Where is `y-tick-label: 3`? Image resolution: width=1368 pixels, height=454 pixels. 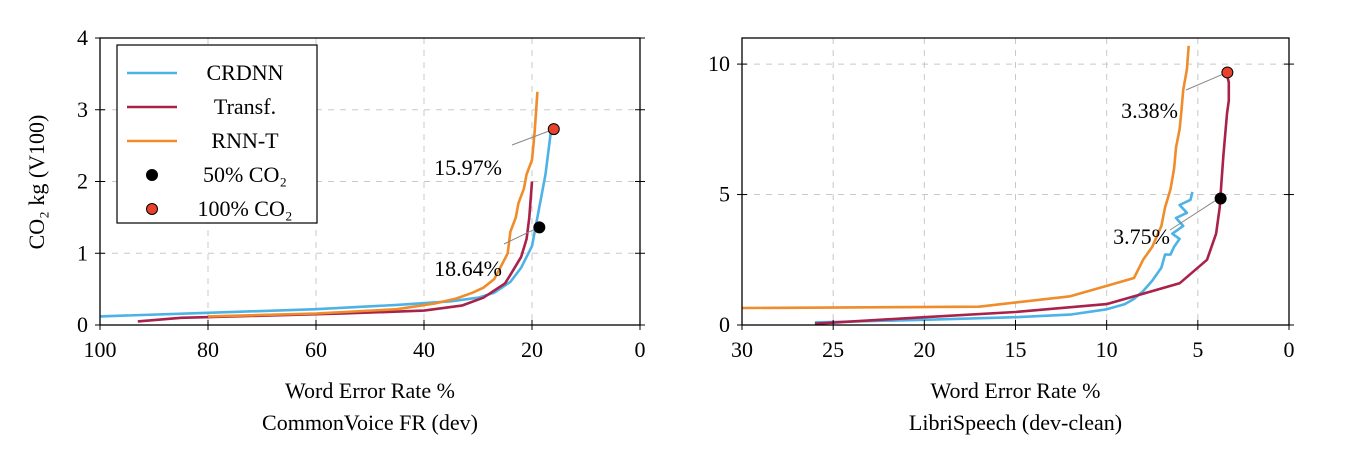 y-tick-label: 3 is located at coordinates (82, 109).